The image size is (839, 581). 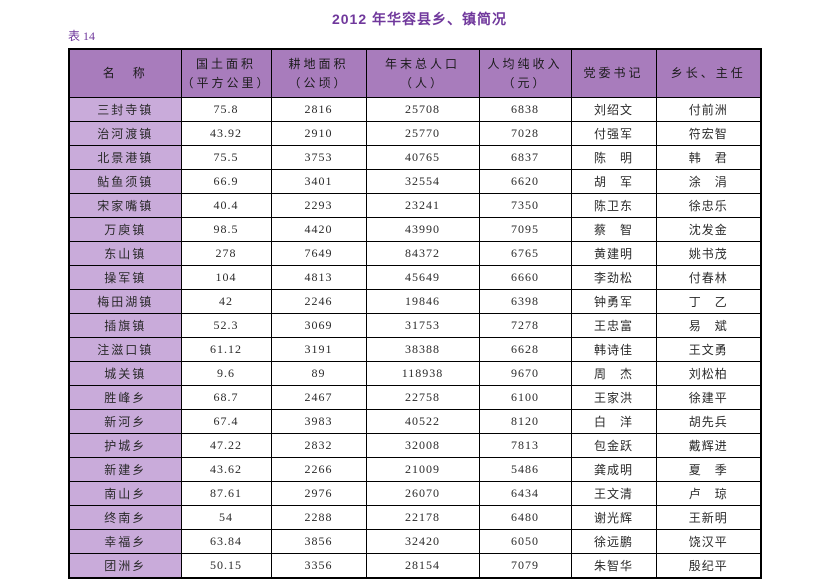 What do you see at coordinates (415, 205) in the screenshot?
I see `table-row: 宋家嘴镇 40.4 2293 23241 7350 陈卫东 徐忠乐` at bounding box center [415, 205].